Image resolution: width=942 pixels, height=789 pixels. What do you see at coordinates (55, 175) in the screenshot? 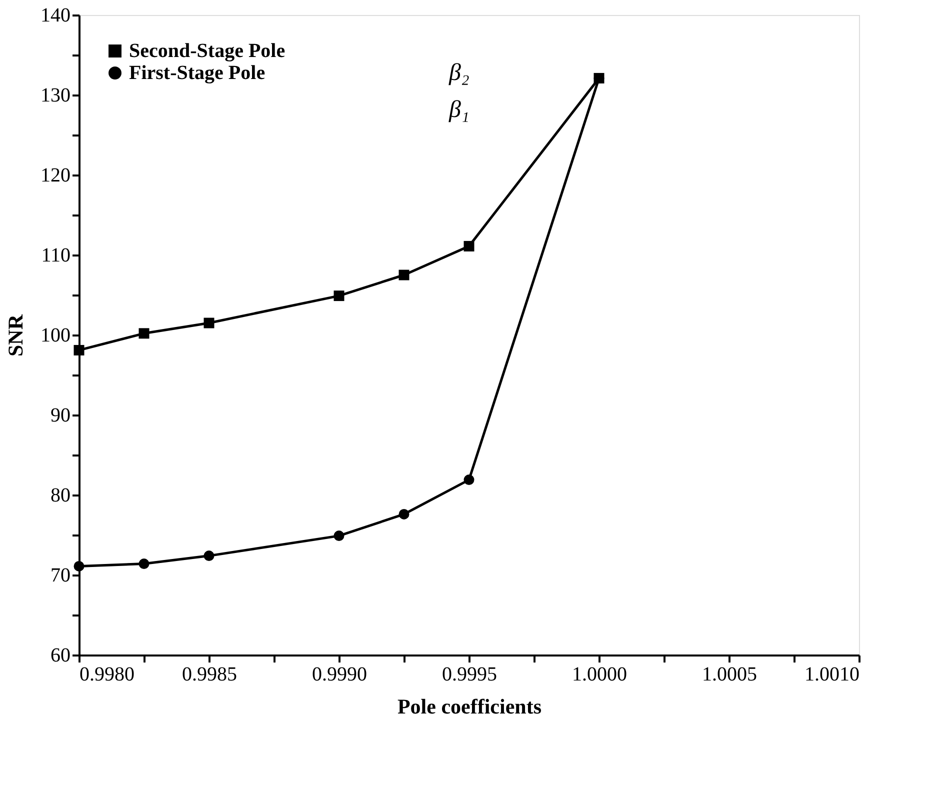
I see `y-tick-label: 120` at bounding box center [55, 175].